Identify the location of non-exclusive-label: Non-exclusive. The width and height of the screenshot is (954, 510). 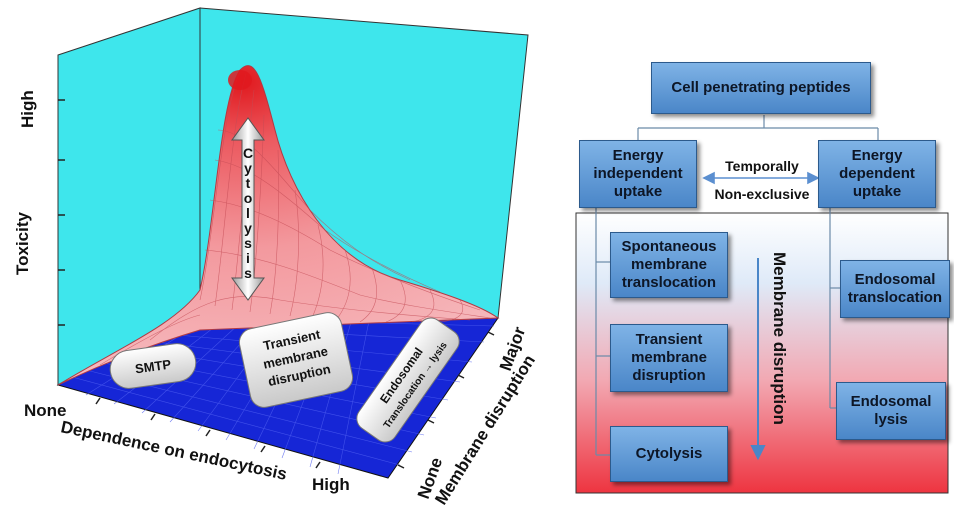
(762, 194).